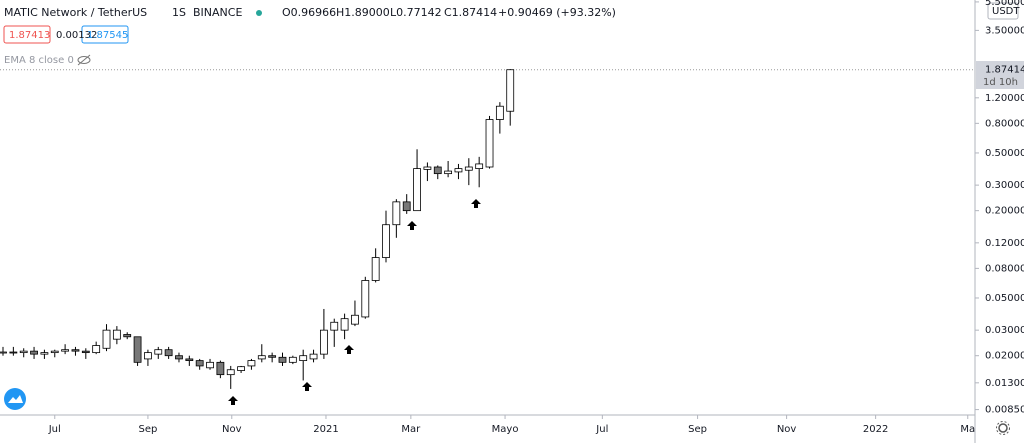 The height and width of the screenshot is (443, 1024). I want to click on x-tick-label: 2022, so click(875, 429).